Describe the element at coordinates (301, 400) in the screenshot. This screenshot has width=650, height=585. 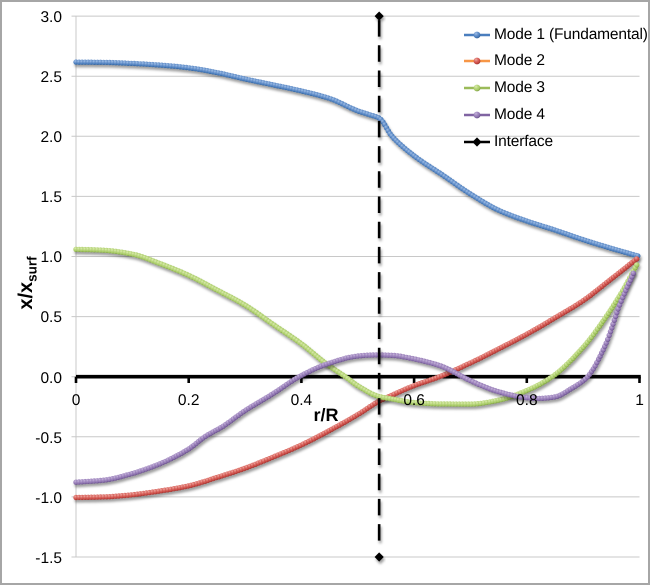
I see `x-tick-label: 0.4` at that location.